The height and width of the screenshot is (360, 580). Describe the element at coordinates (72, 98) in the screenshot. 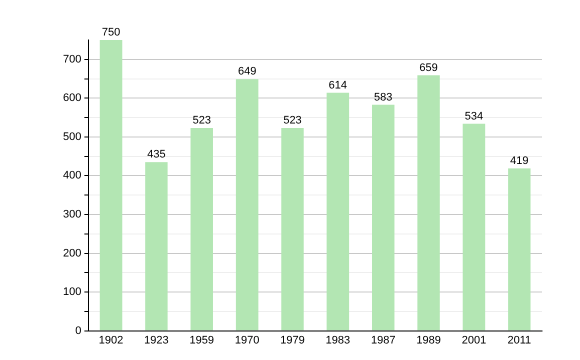

I see `y-tick-label: 600` at that location.